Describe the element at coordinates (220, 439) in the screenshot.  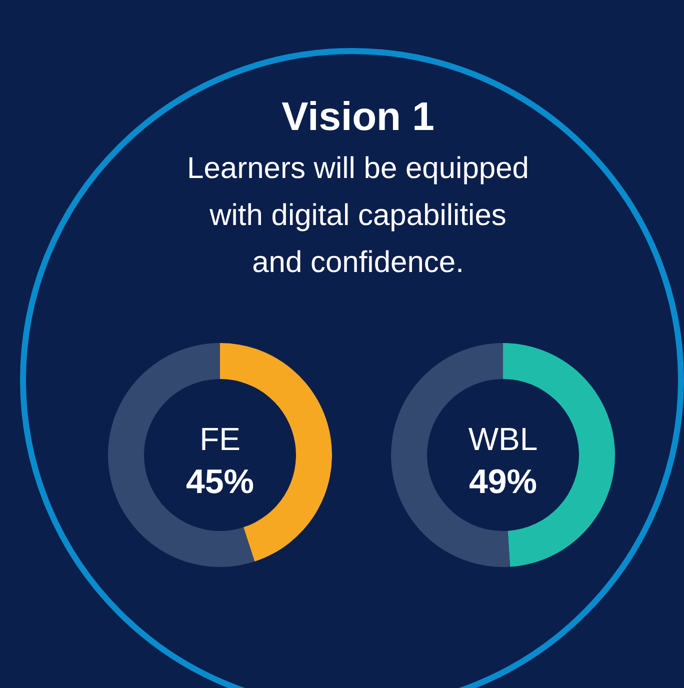
I see `slice-label: FE` at that location.